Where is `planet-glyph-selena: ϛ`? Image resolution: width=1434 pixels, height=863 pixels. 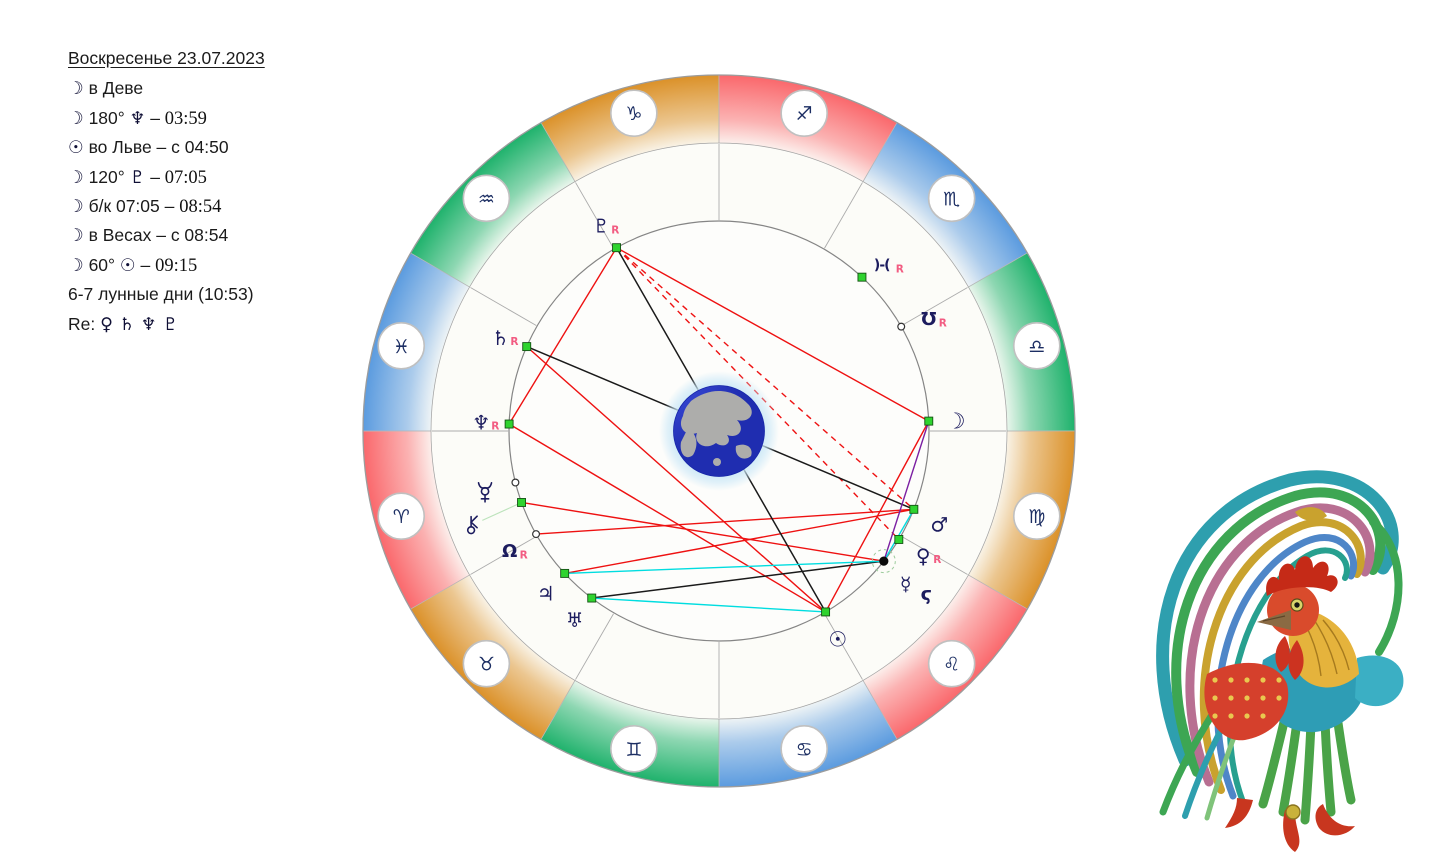 planet-glyph-selena: ϛ is located at coordinates (926, 594).